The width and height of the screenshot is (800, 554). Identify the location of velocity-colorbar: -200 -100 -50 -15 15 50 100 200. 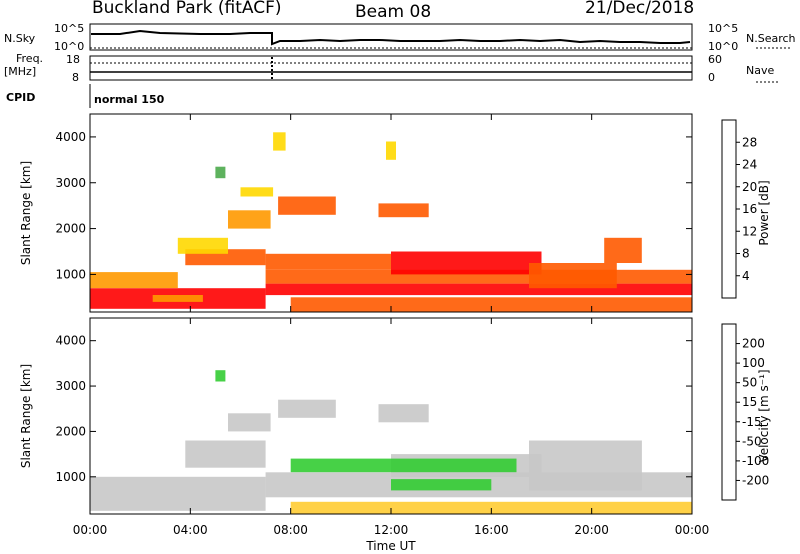
(745, 412).